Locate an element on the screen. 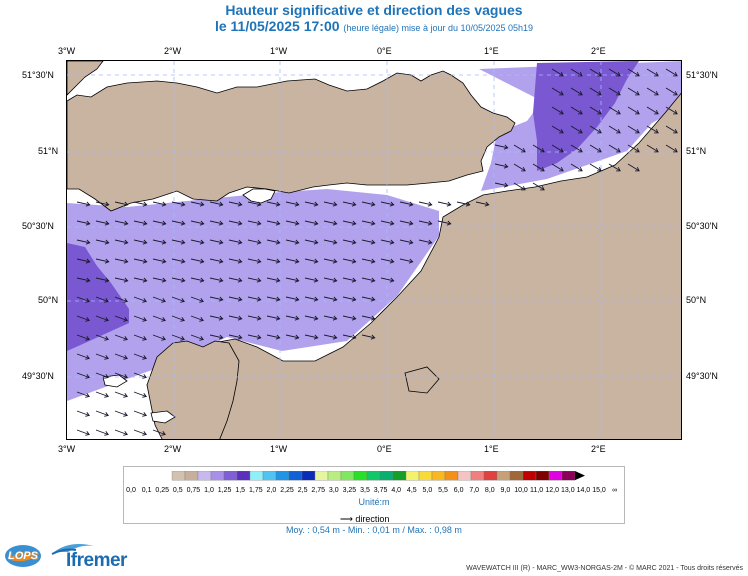  color-scale-label-24: 9,0 is located at coordinates (505, 490).